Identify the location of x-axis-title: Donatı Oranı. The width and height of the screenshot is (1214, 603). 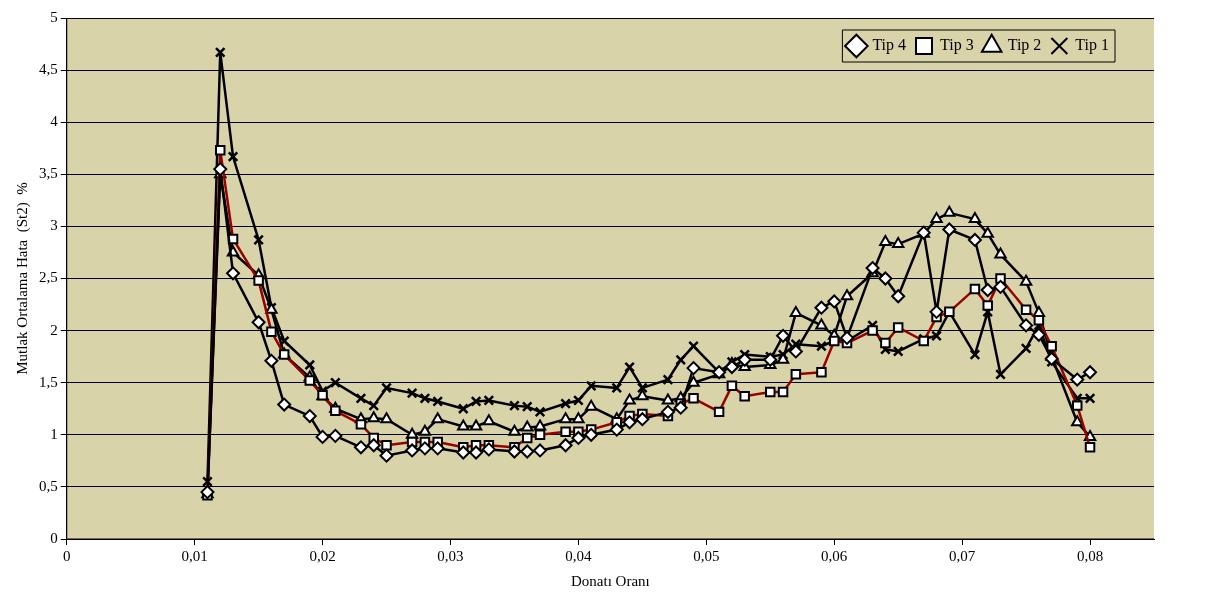
(610, 580).